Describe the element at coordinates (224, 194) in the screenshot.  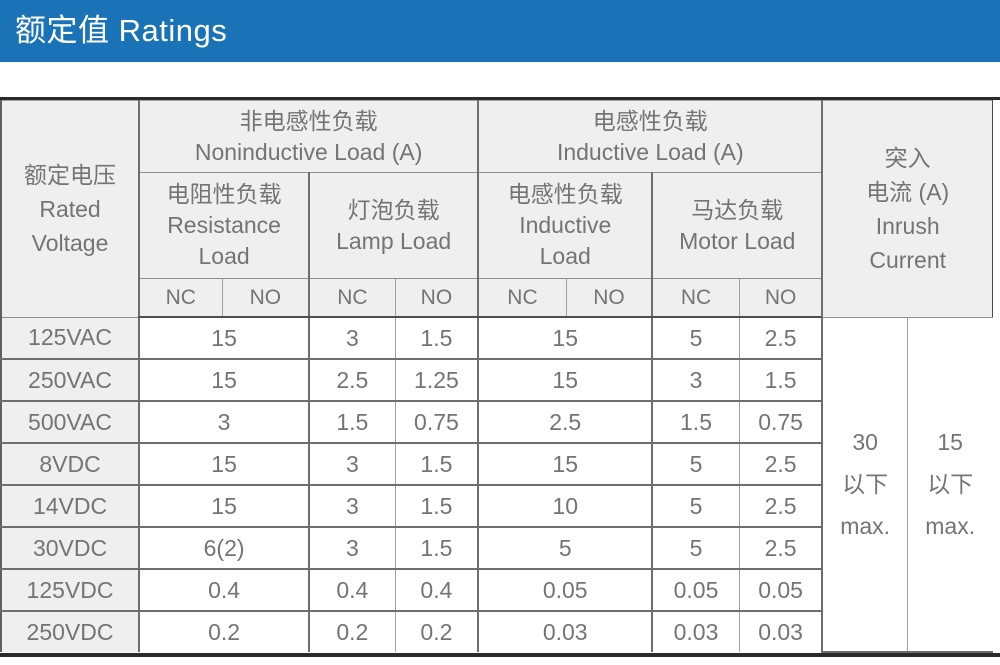
I see `zh-label: 电阻性负载` at that location.